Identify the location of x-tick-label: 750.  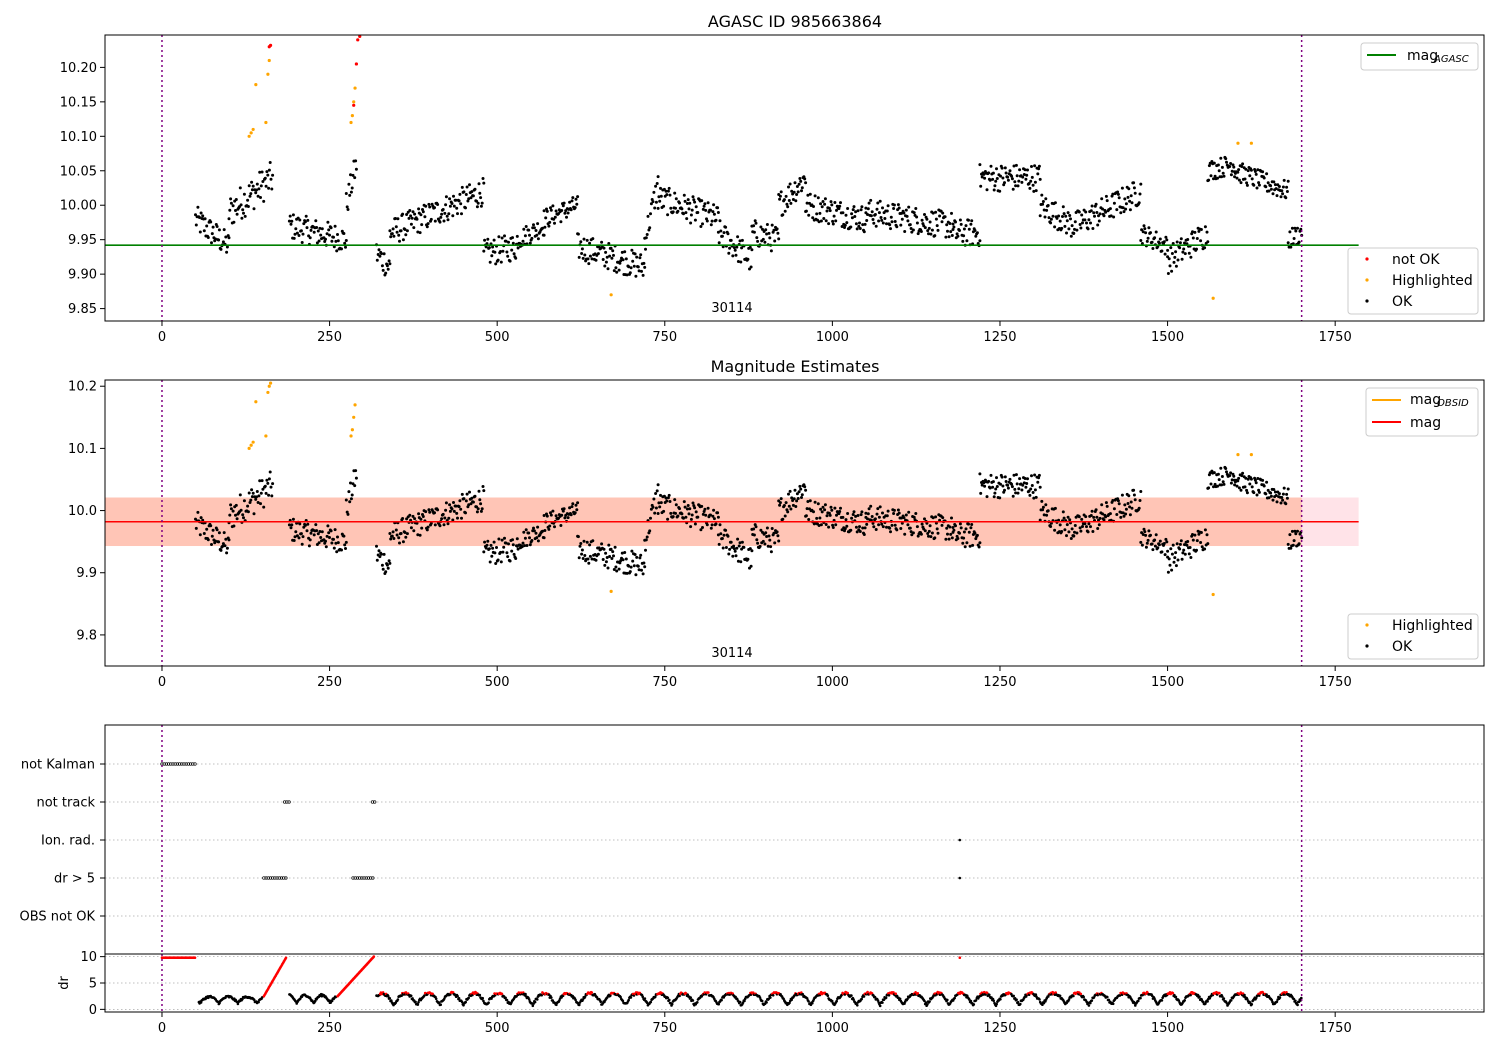
(664, 337).